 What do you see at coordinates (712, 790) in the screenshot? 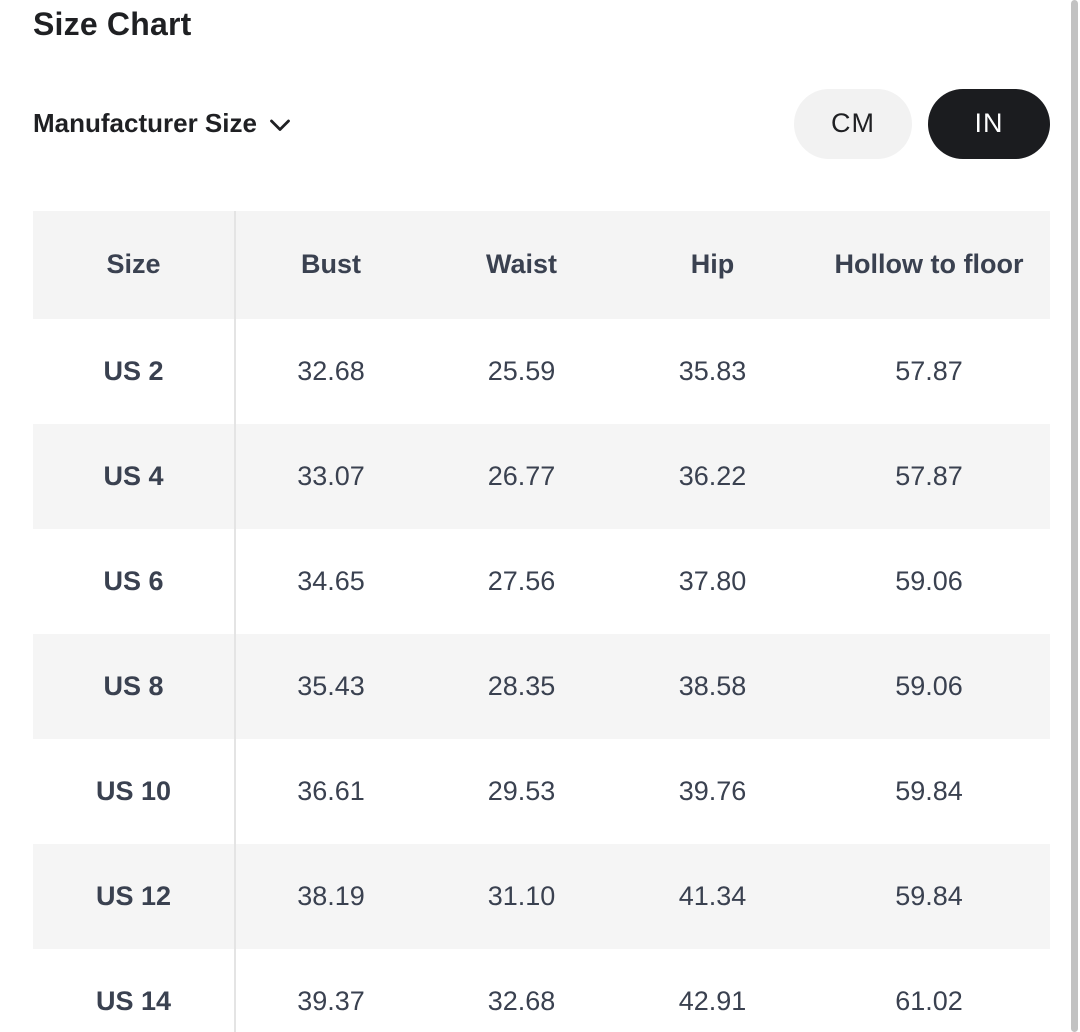
I see `hip-value: 39.76` at bounding box center [712, 790].